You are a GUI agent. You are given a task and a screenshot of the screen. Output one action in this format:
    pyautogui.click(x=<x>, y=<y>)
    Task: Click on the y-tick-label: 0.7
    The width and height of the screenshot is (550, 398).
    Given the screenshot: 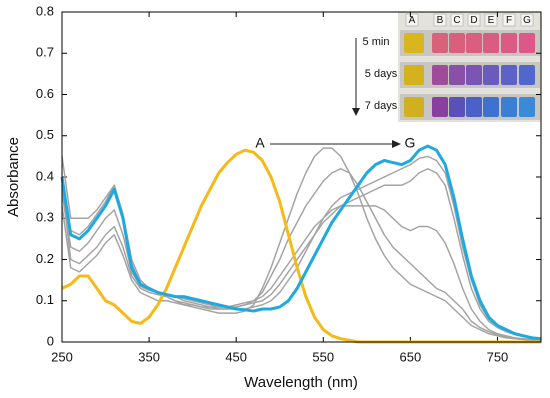 What is the action you would take?
    pyautogui.click(x=45, y=52)
    